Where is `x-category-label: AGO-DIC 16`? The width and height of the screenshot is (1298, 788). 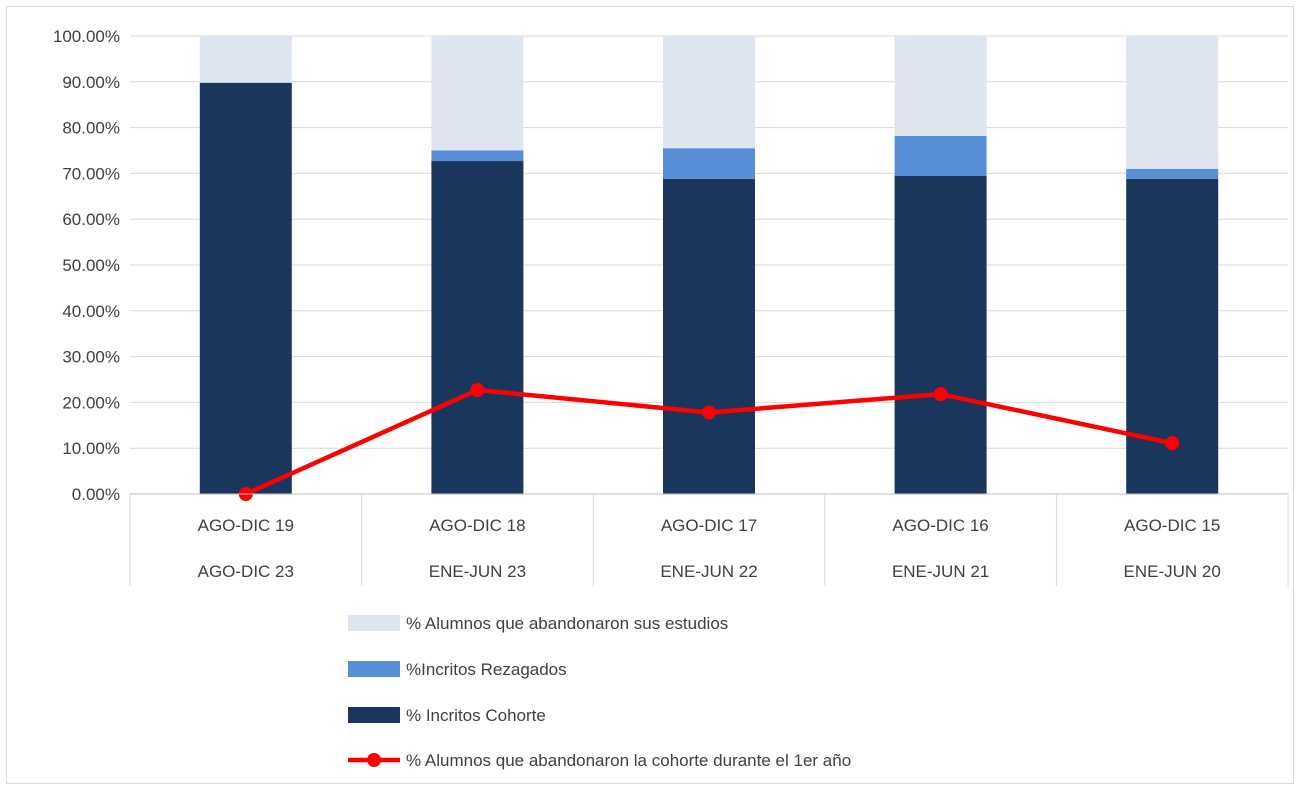
x-category-label: AGO-DIC 16 is located at coordinates (940, 525).